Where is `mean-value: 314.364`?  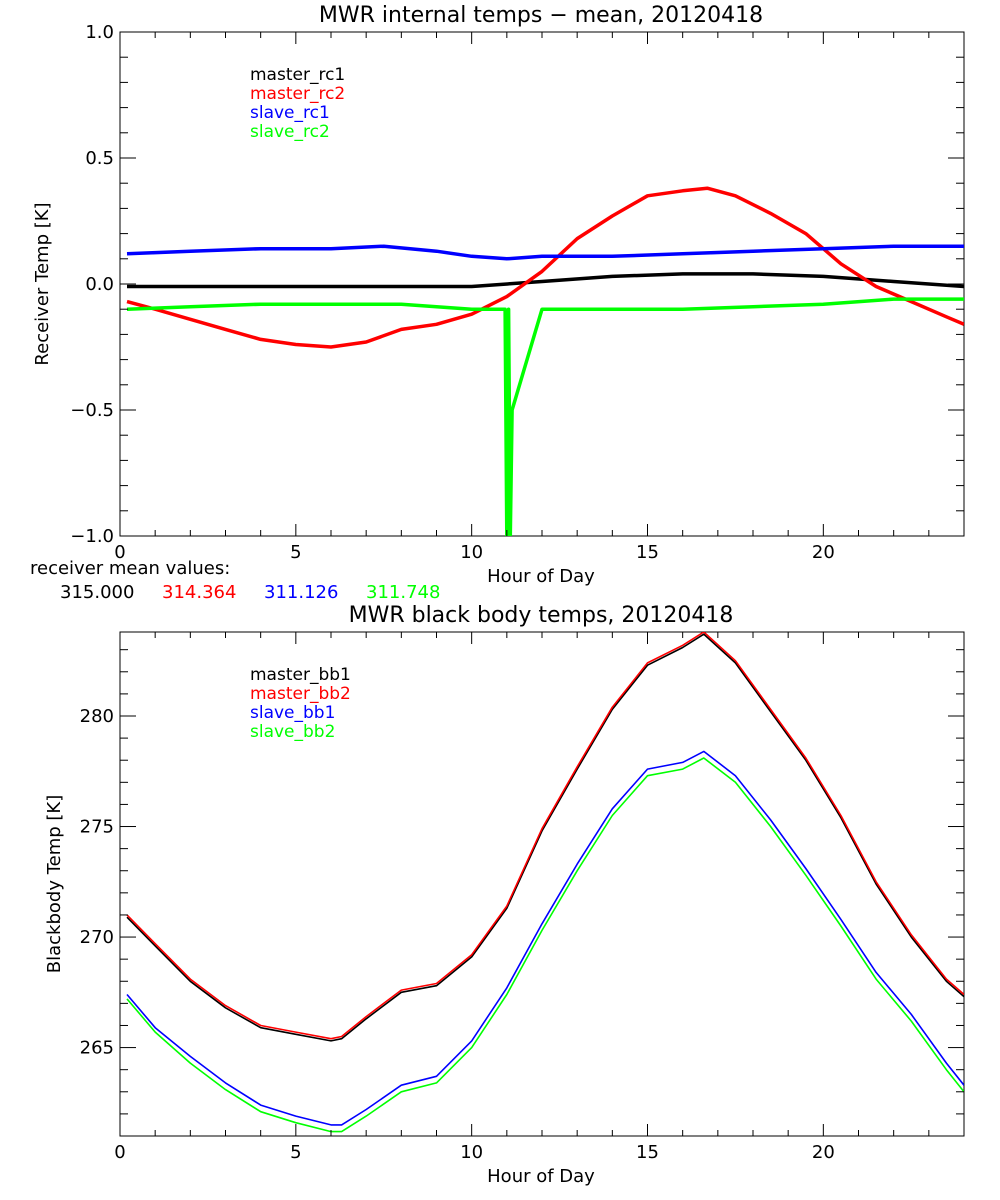 mean-value: 314.364 is located at coordinates (199, 592).